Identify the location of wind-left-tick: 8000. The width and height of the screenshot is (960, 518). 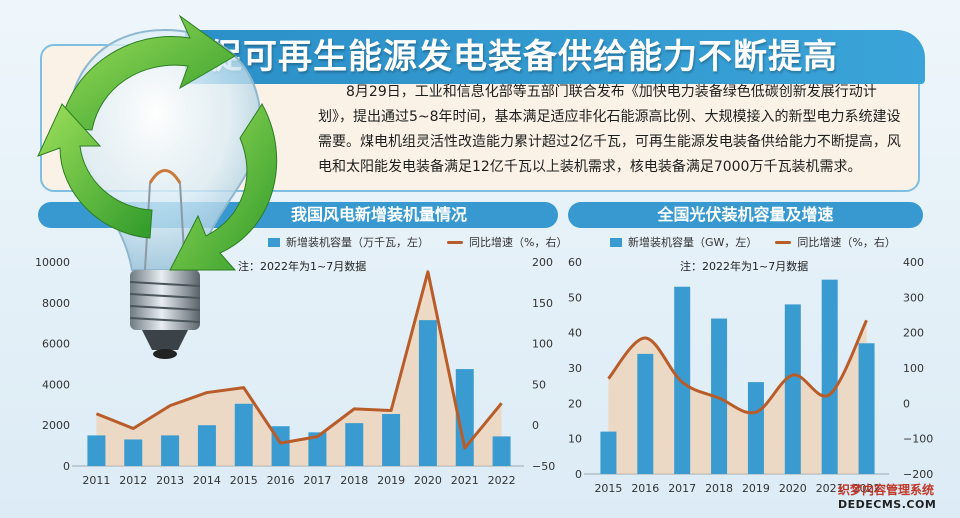
(56, 303).